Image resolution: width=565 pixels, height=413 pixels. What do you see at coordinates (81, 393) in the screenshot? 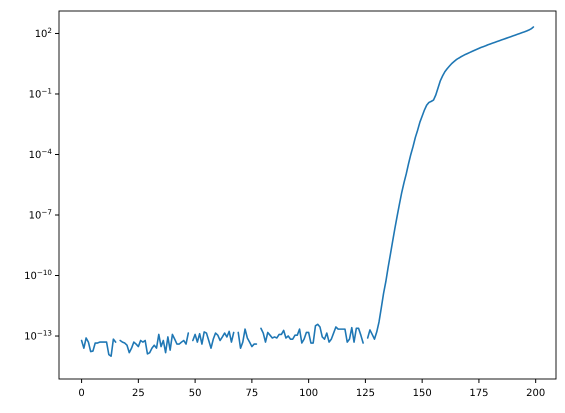
I see `x-tick-label: 0` at bounding box center [81, 393].